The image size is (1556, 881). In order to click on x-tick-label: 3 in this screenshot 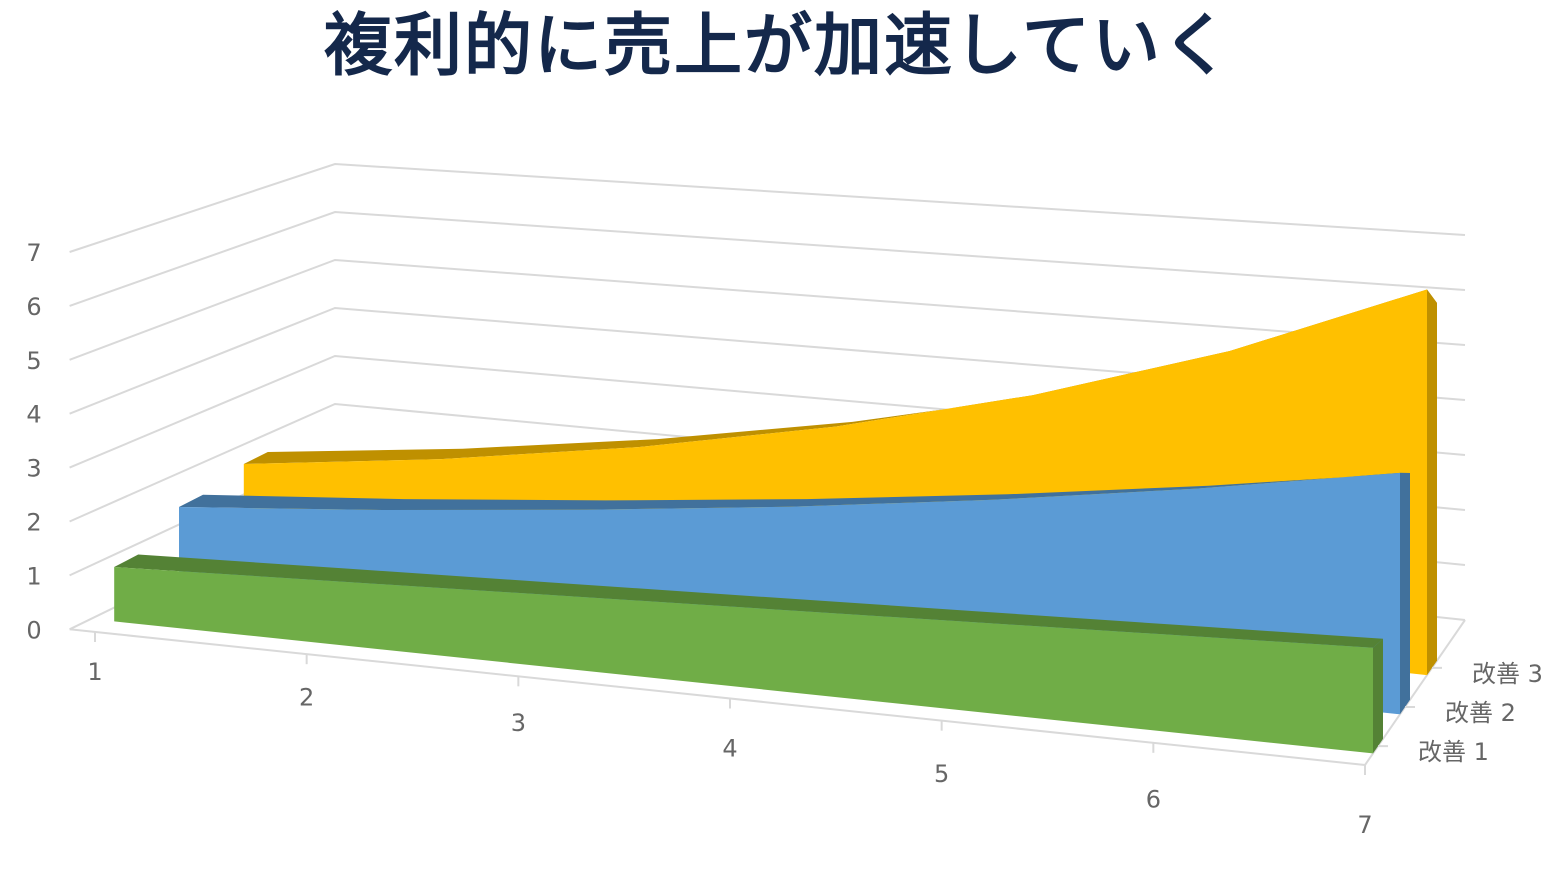, I will do `click(518, 723)`.